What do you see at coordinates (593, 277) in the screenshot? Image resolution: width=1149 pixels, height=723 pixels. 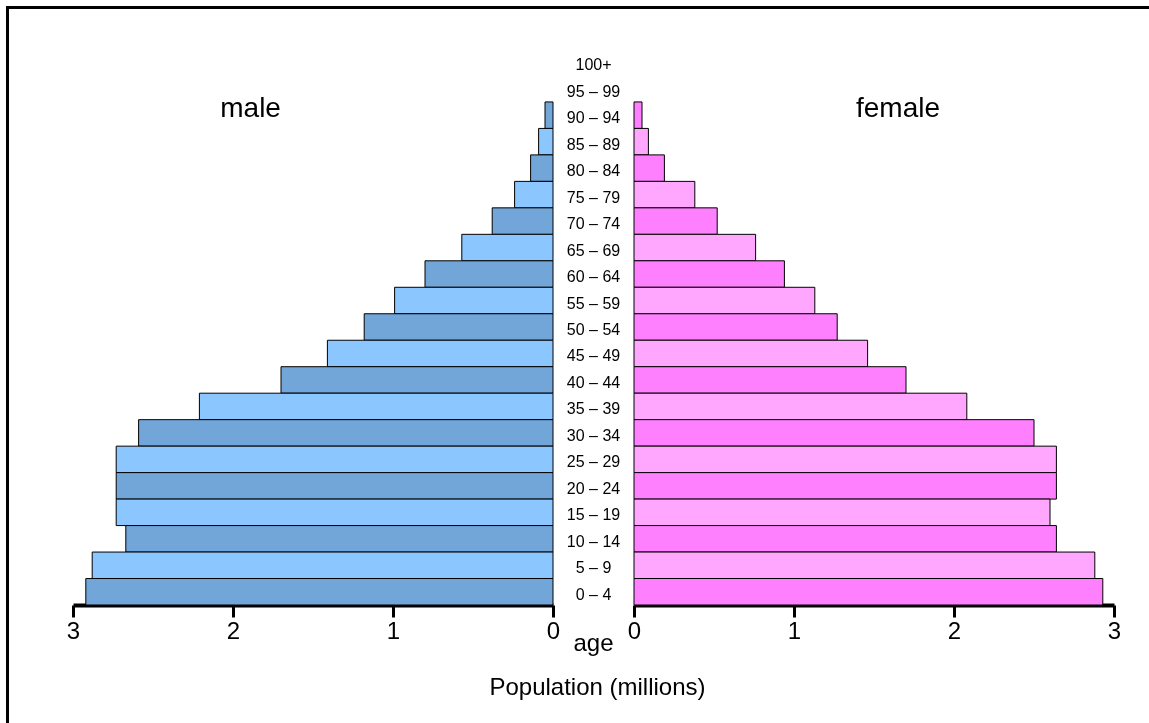 I see `y-tick-label: 60 – 64` at bounding box center [593, 277].